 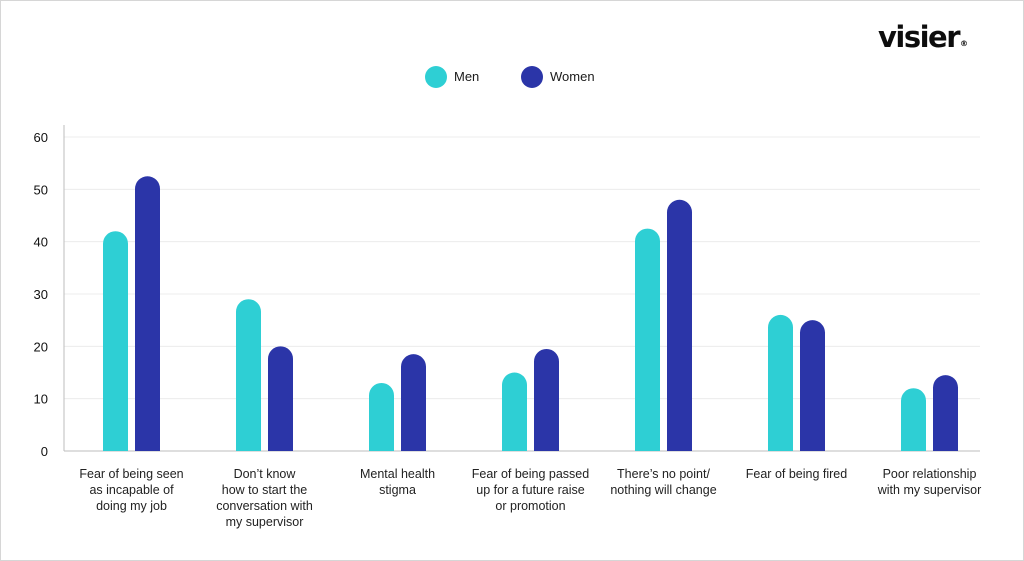 I want to click on visier-logo: visier®, so click(x=923, y=37).